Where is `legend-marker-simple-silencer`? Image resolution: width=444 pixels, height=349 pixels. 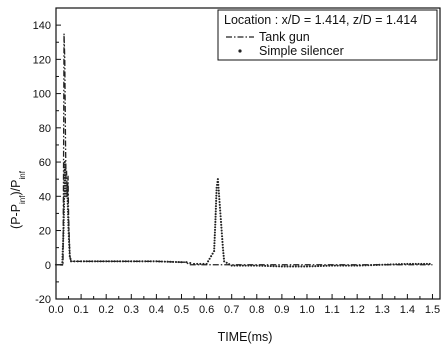 legend-marker-simple-silencer is located at coordinates (240, 51).